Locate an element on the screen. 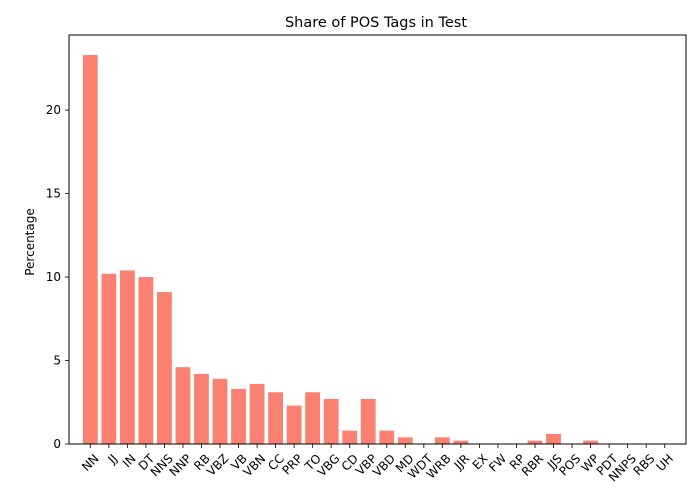  bar-vbd is located at coordinates (387, 437).